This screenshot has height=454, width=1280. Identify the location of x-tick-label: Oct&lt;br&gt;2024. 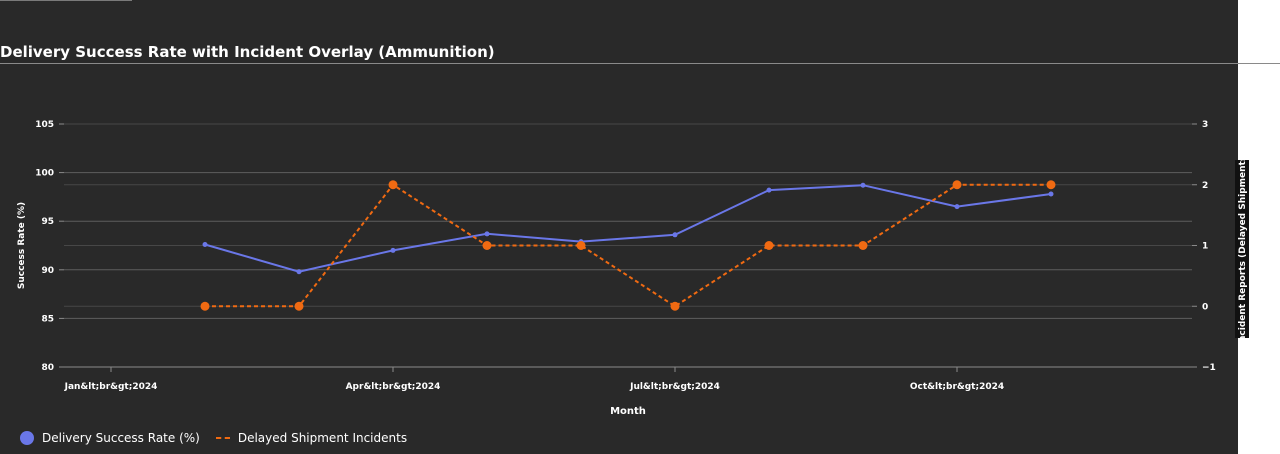
(957, 387).